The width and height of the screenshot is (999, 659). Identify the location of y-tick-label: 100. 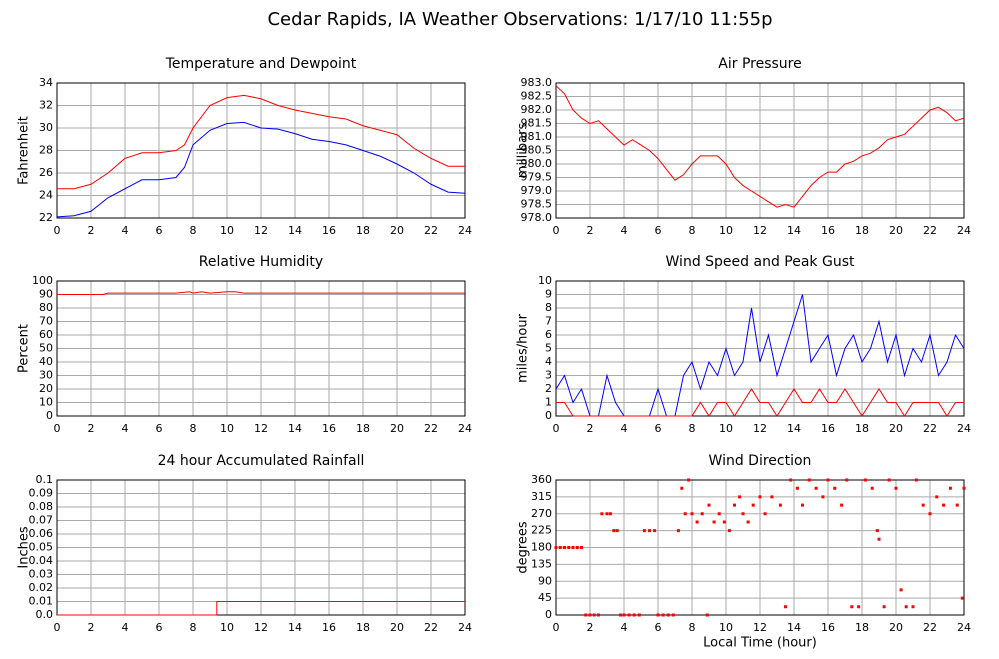
(42, 280).